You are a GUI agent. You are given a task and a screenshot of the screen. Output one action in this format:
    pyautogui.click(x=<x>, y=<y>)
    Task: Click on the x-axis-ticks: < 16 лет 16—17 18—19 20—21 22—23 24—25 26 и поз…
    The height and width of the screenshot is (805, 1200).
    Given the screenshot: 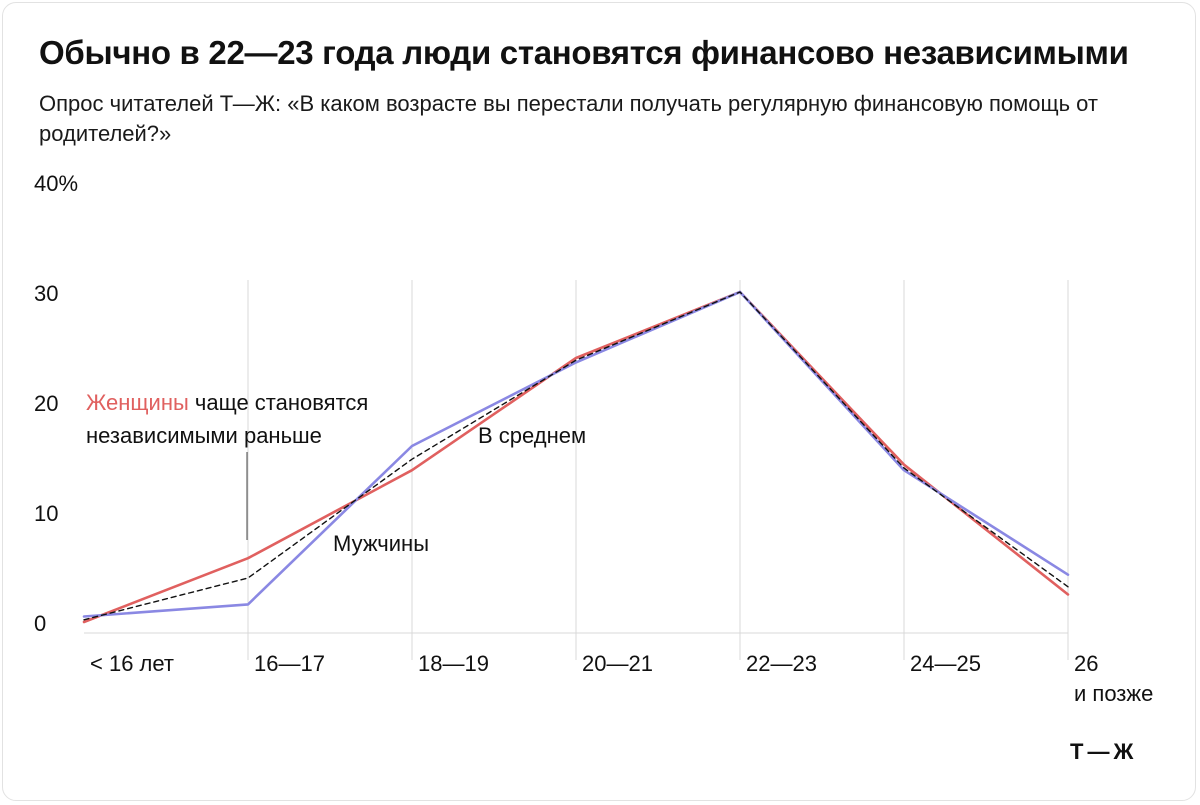 What is the action you would take?
    pyautogui.click(x=621, y=678)
    